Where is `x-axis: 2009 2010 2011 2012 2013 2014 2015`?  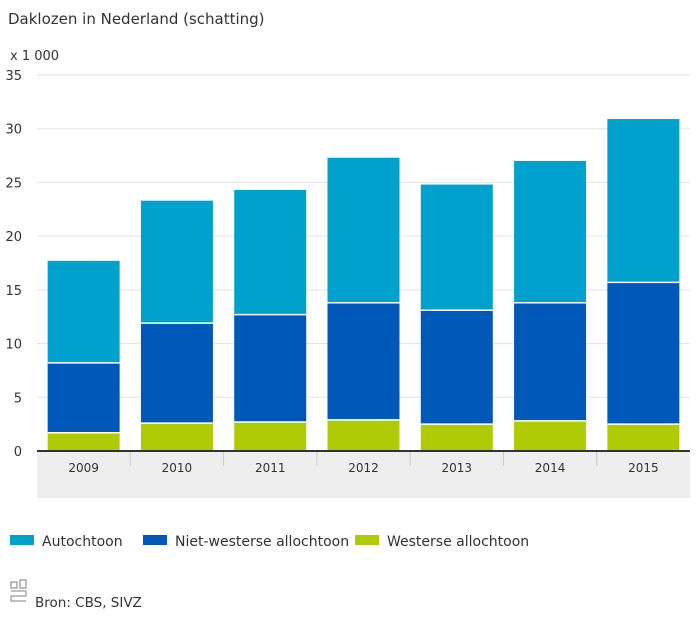
x-axis: 2009 2010 2011 2012 2013 2014 2015 is located at coordinates (363, 463).